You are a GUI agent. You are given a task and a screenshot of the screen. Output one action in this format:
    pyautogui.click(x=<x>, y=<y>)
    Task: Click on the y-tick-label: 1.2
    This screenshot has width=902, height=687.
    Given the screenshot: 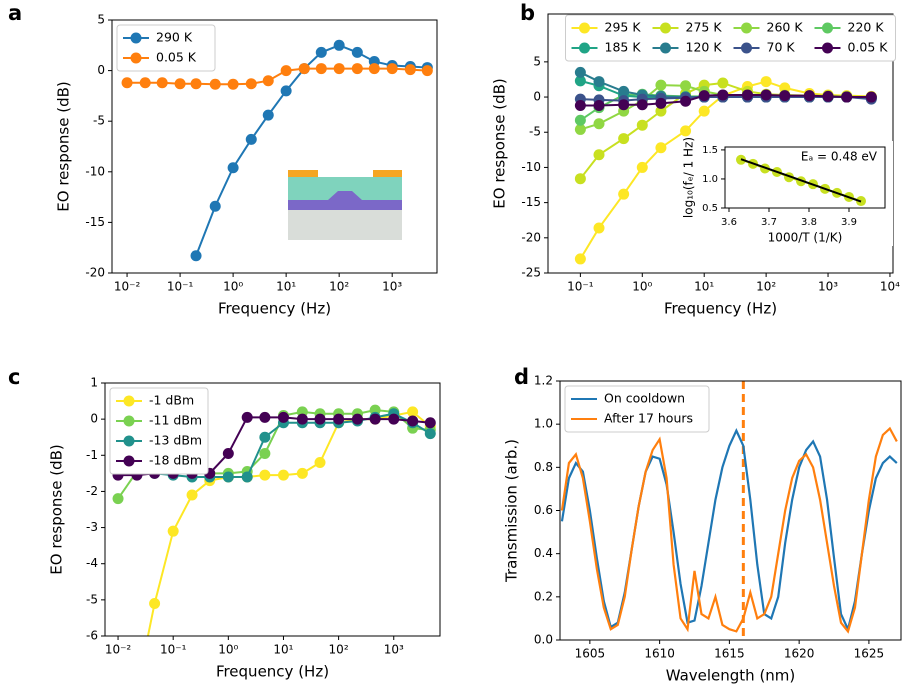 What is the action you would take?
    pyautogui.click(x=543, y=381)
    